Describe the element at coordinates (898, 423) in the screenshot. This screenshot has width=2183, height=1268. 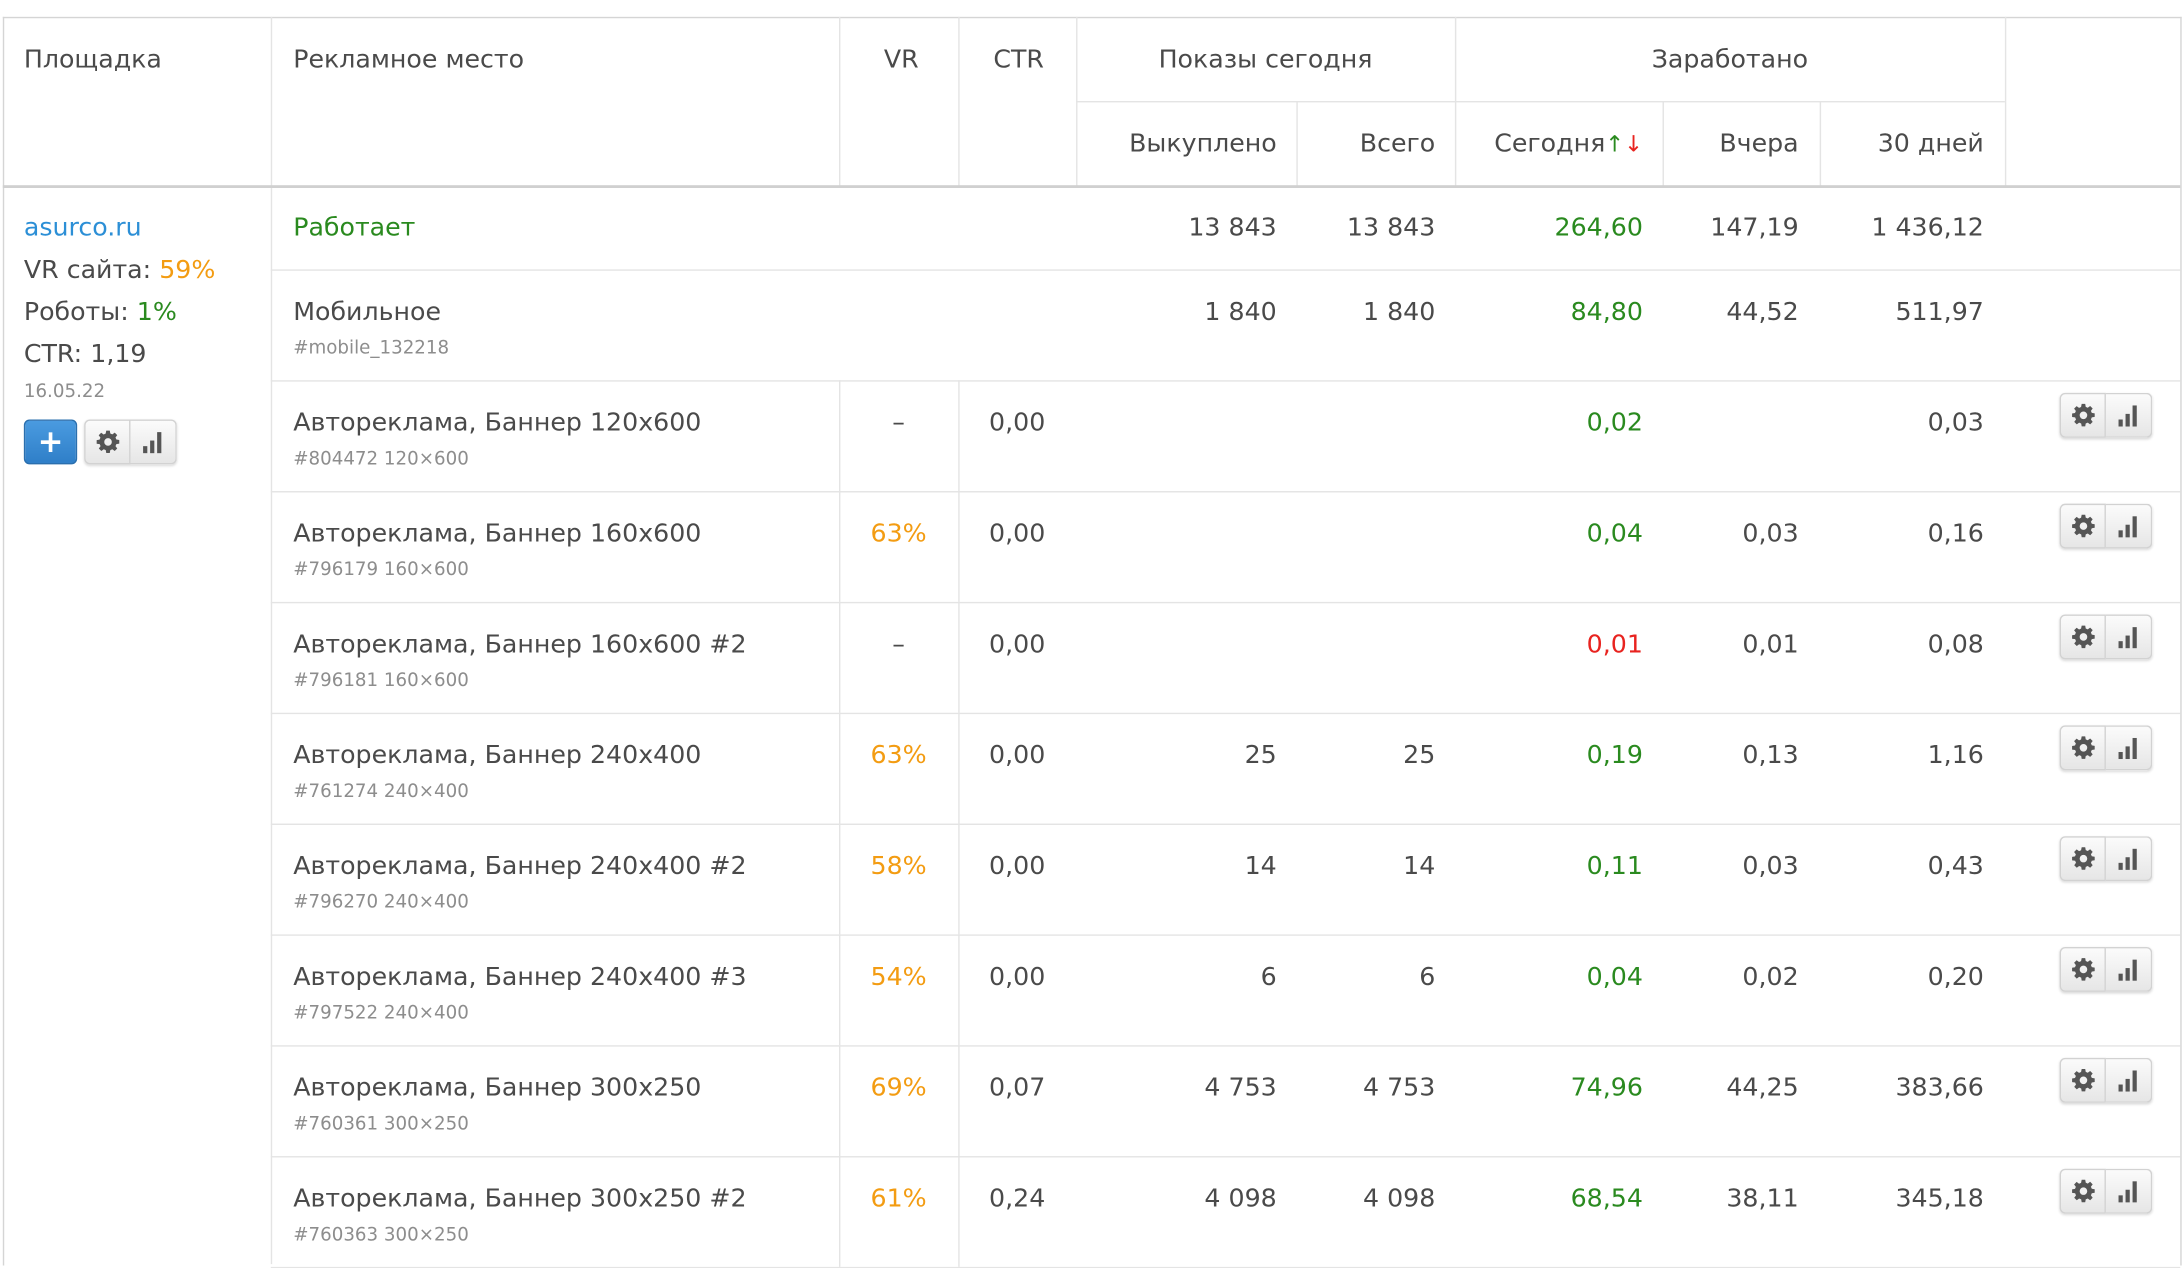
I see `row-vr: –` at that location.